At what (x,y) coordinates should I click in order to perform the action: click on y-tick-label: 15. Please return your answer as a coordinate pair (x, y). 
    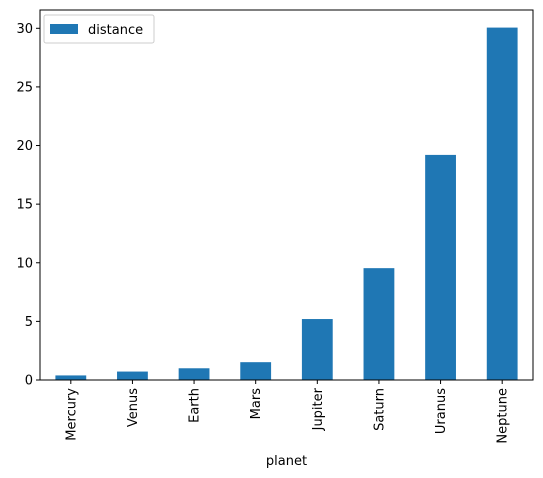
    Looking at the image, I should click on (24, 205).